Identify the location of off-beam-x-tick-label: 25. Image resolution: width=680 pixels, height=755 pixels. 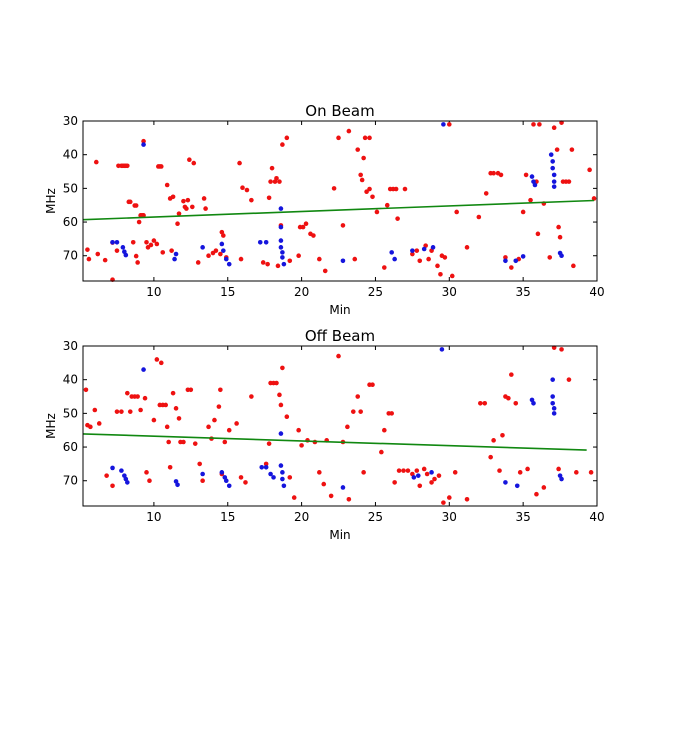
(375, 517).